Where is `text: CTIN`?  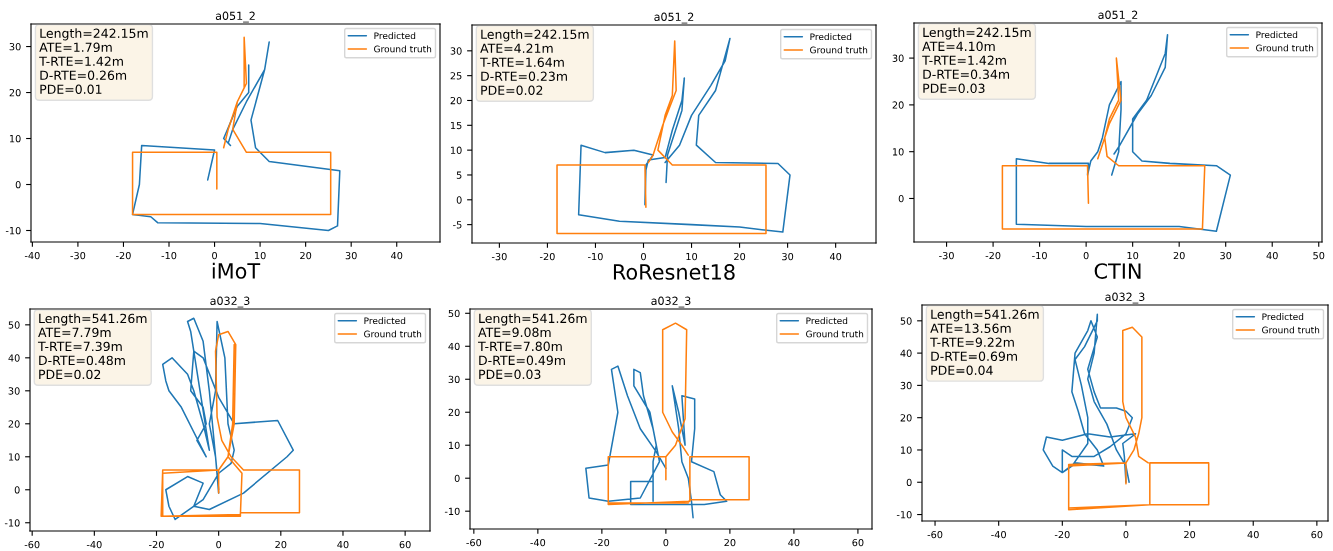
text: CTIN is located at coordinates (1117, 271).